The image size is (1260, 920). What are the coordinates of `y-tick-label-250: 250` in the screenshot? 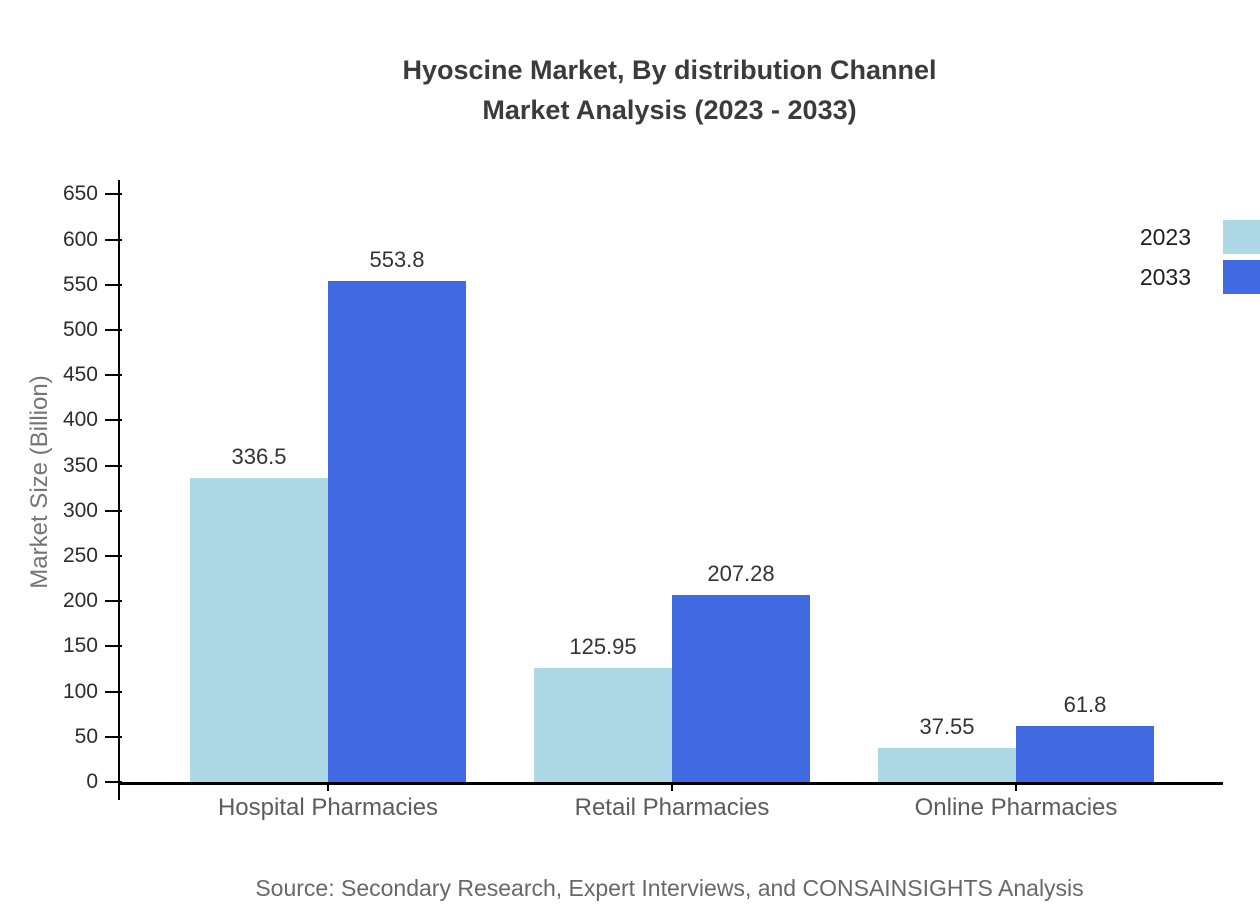 It's located at (80, 556).